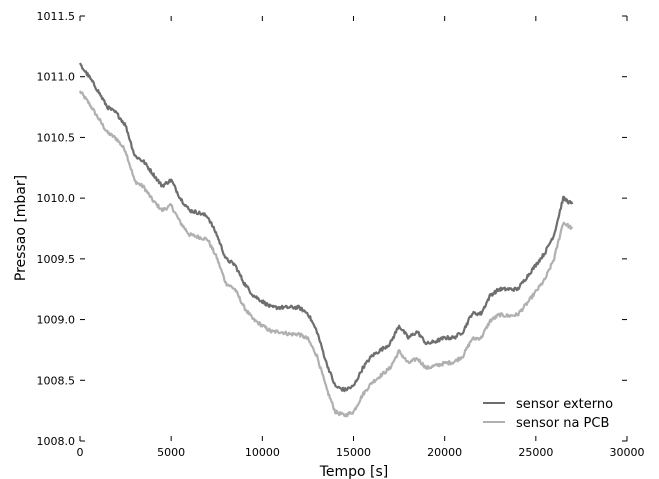 The image size is (659, 479). What do you see at coordinates (56, 380) in the screenshot?
I see `y-tick-label: 1008.5` at bounding box center [56, 380].